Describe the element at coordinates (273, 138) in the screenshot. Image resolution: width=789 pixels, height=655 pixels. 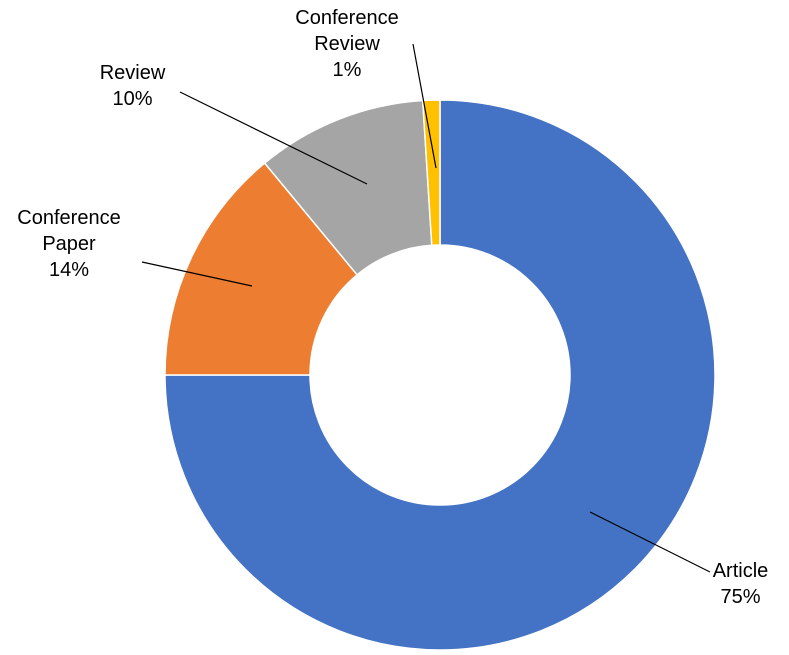
I see `callout-line-review` at that location.